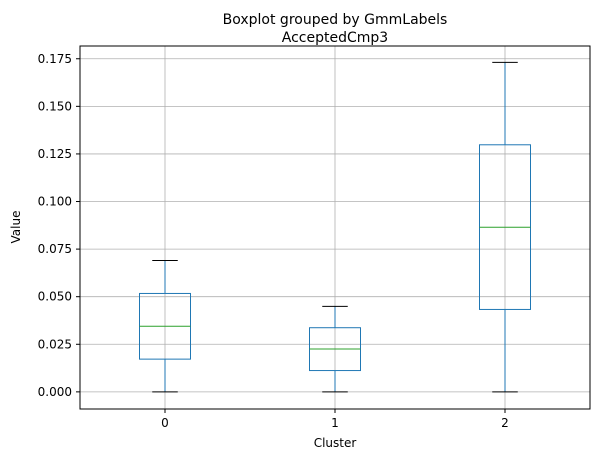 The height and width of the screenshot is (461, 600). Describe the element at coordinates (55, 59) in the screenshot. I see `y-tick-label: 0.175` at that location.